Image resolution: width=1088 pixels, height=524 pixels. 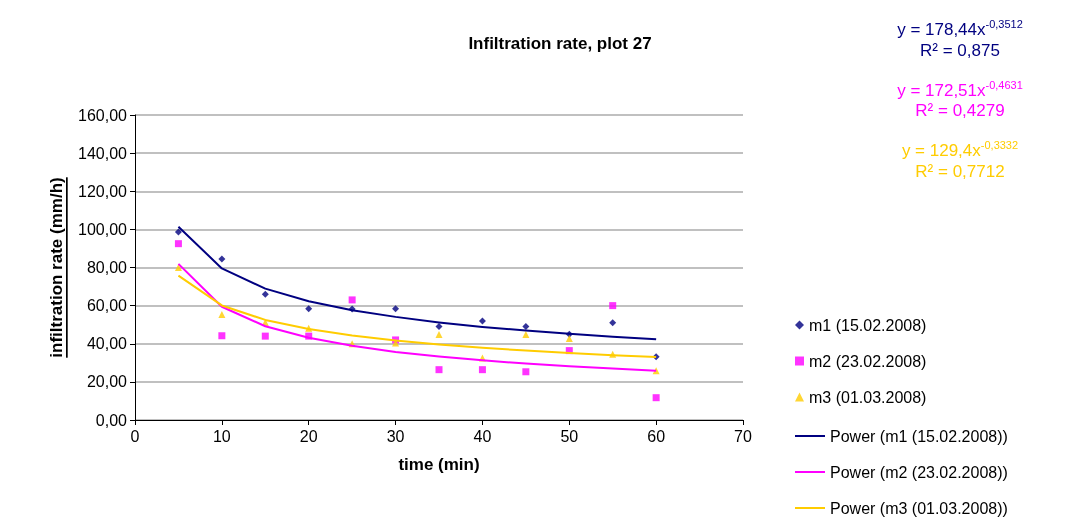 I want to click on x-tick-label: 10, so click(x=221, y=436).